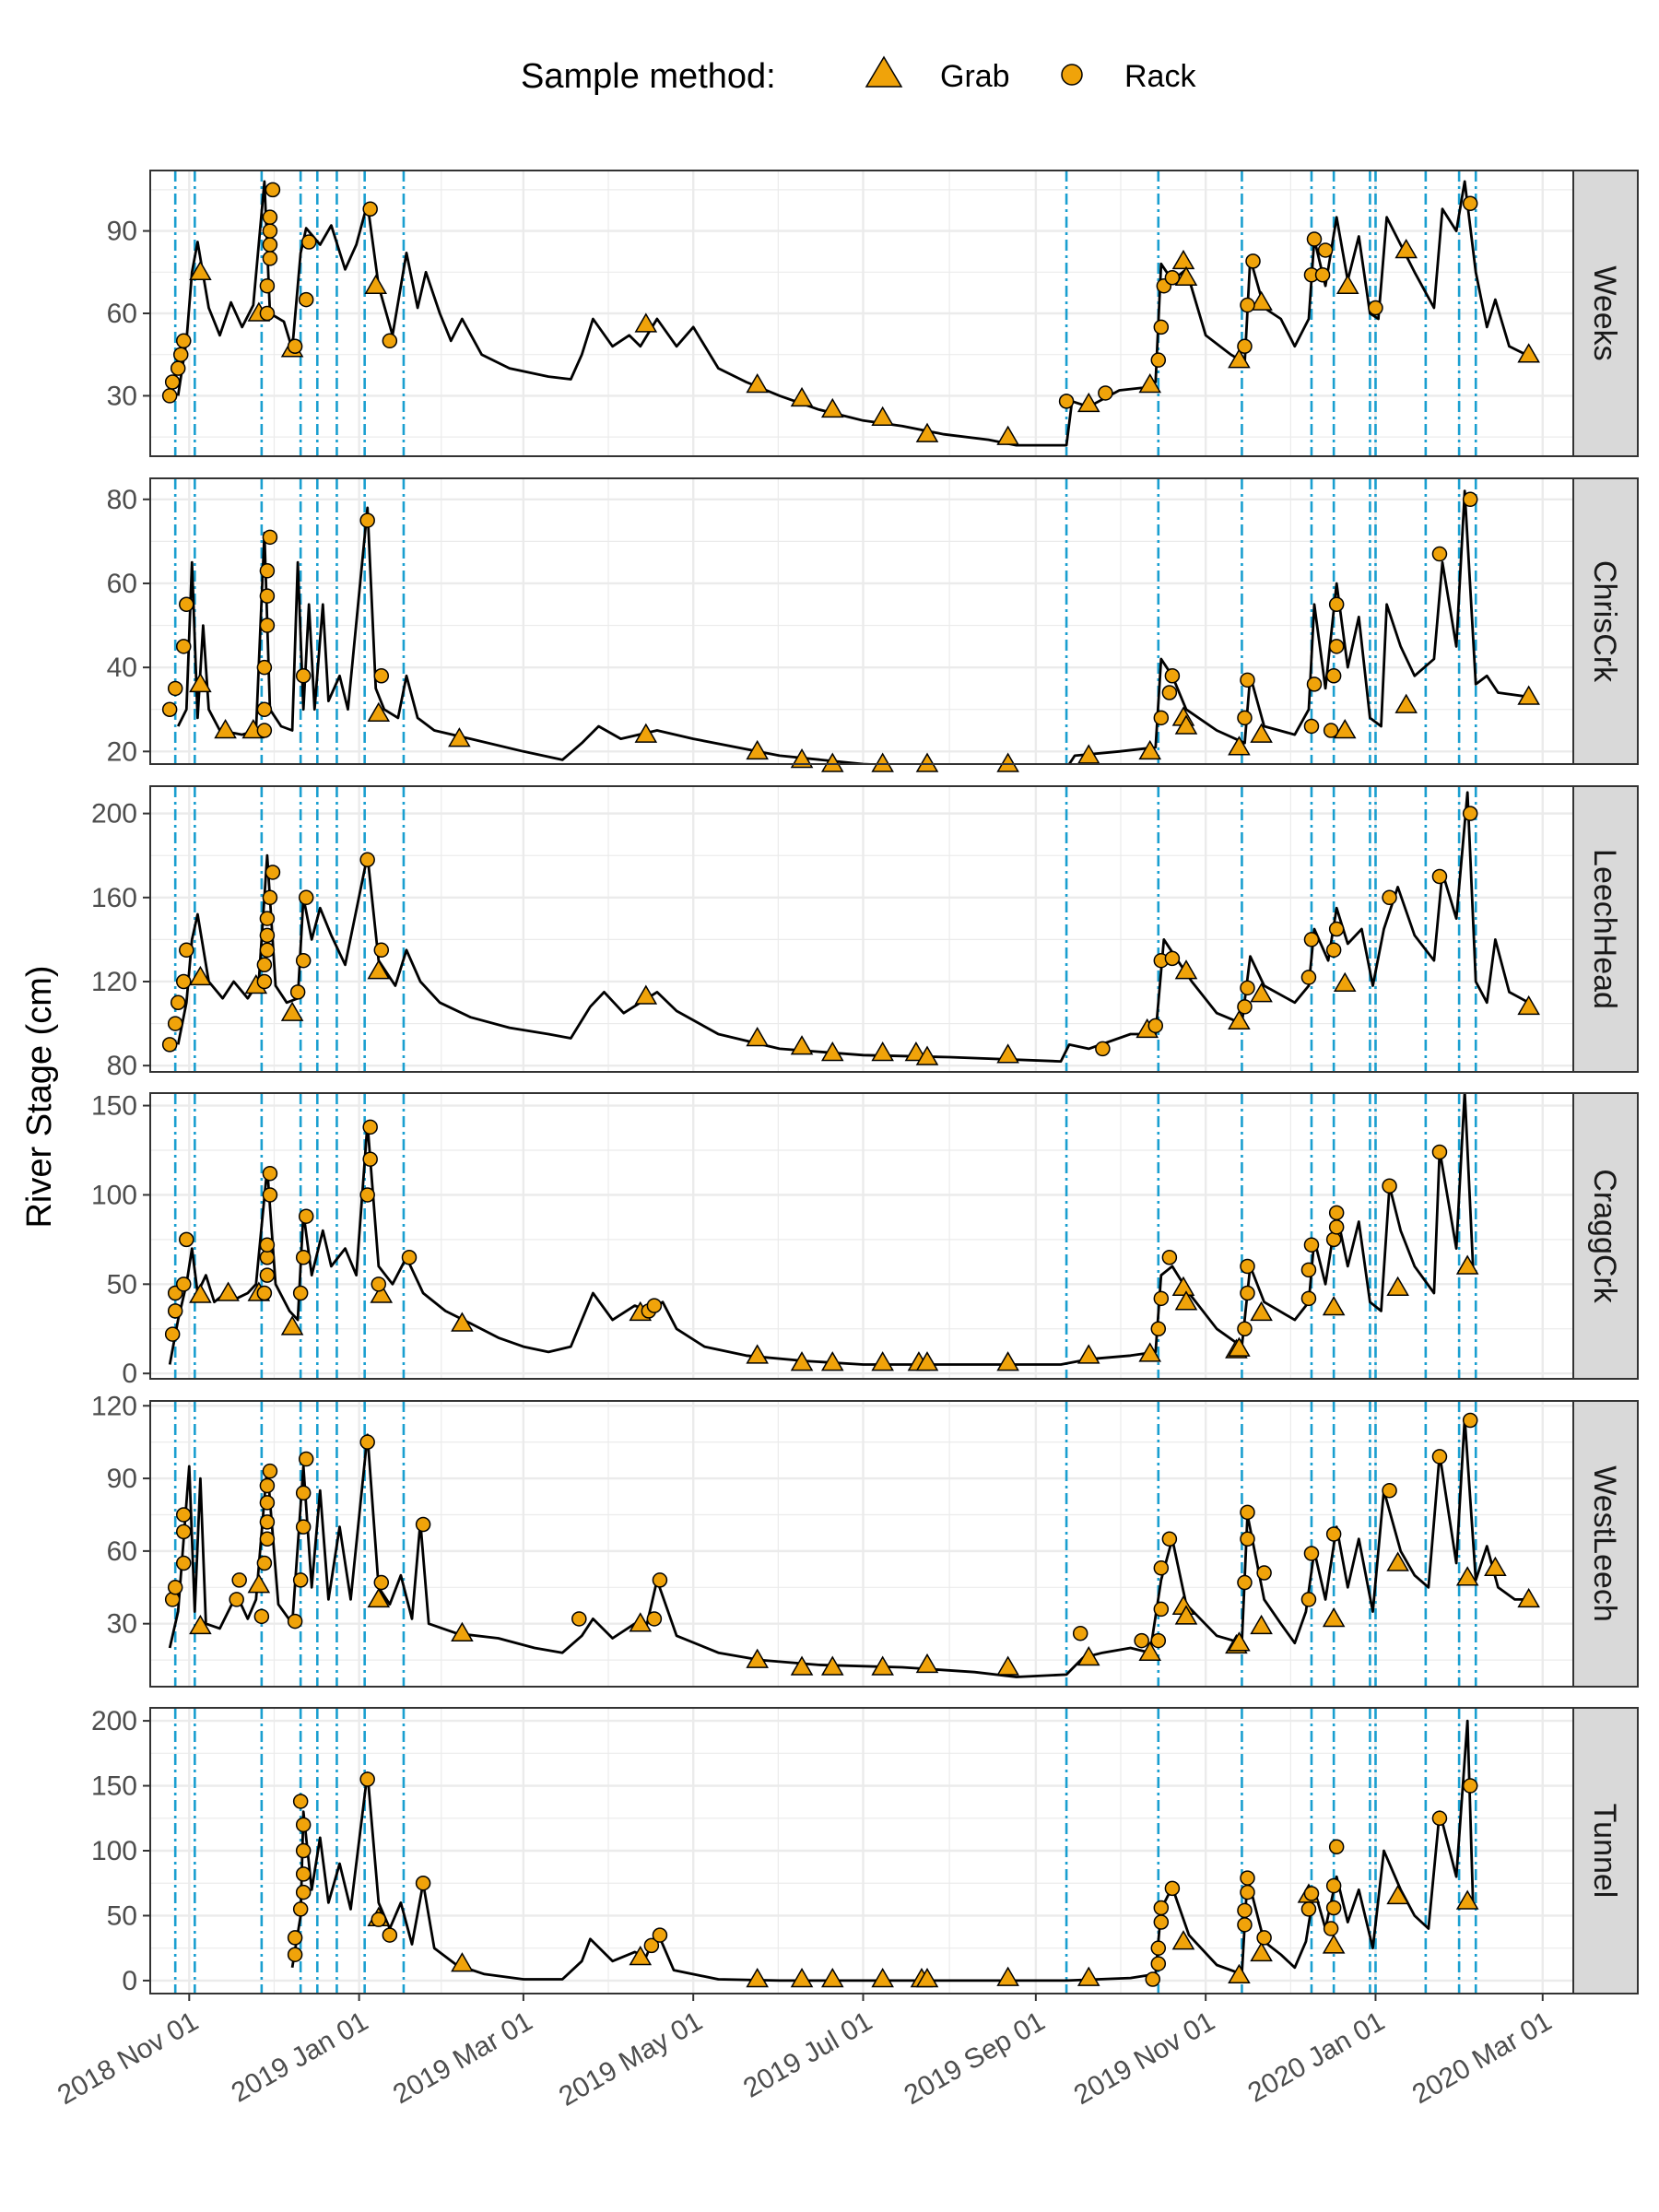 The width and height of the screenshot is (1659, 2212). Describe the element at coordinates (114, 1721) in the screenshot. I see `y-tick-label: 200` at that location.